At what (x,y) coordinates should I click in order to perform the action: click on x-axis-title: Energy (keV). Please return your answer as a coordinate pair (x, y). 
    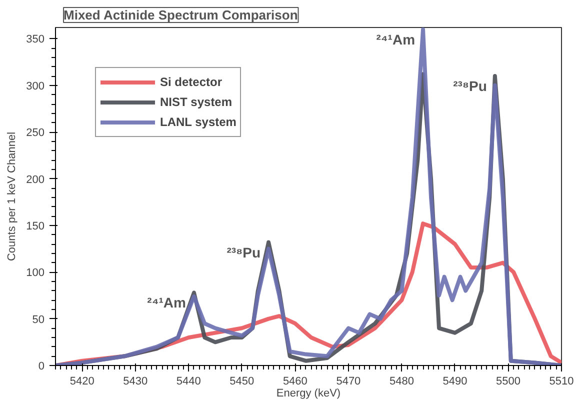
    Looking at the image, I should click on (308, 394).